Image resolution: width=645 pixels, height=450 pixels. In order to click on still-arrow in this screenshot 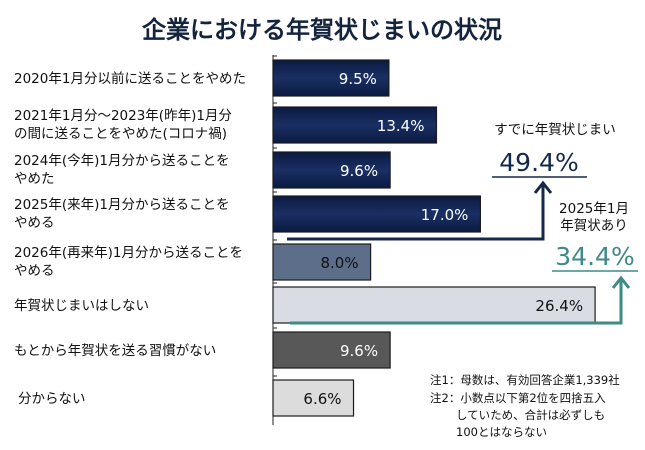, I will do `click(456, 302)`.